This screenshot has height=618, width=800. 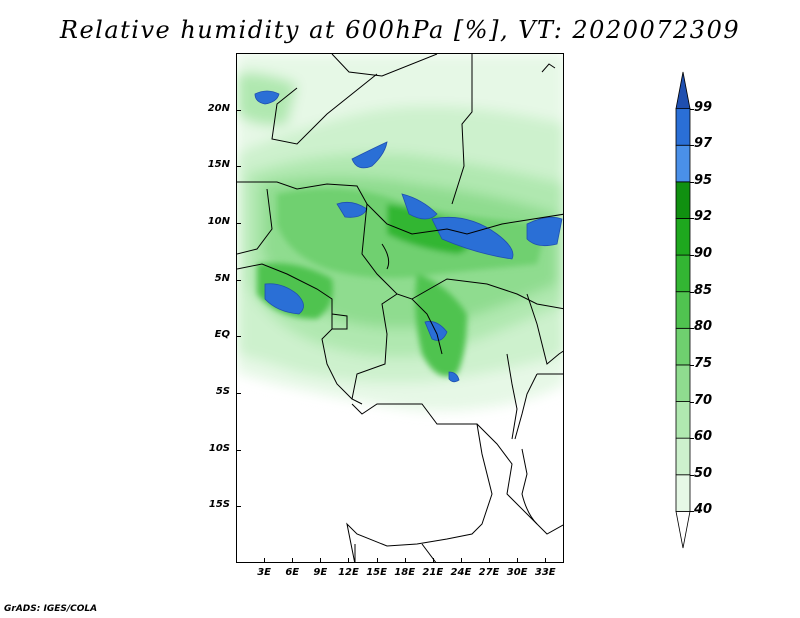 I want to click on colorbar-level-label: 85, so click(x=703, y=290).